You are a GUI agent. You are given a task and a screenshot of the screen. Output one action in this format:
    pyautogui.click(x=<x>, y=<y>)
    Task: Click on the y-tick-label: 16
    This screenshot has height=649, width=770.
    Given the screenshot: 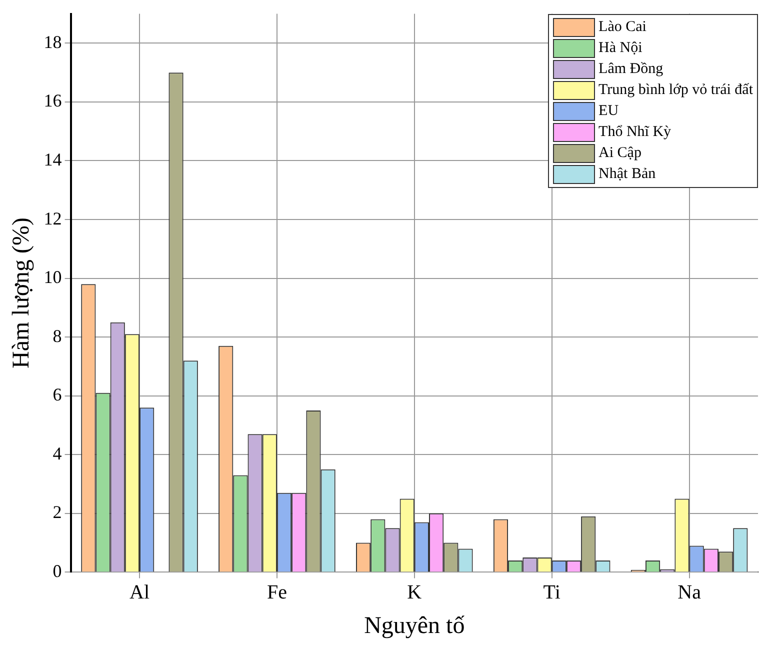 What is the action you would take?
    pyautogui.click(x=53, y=100)
    